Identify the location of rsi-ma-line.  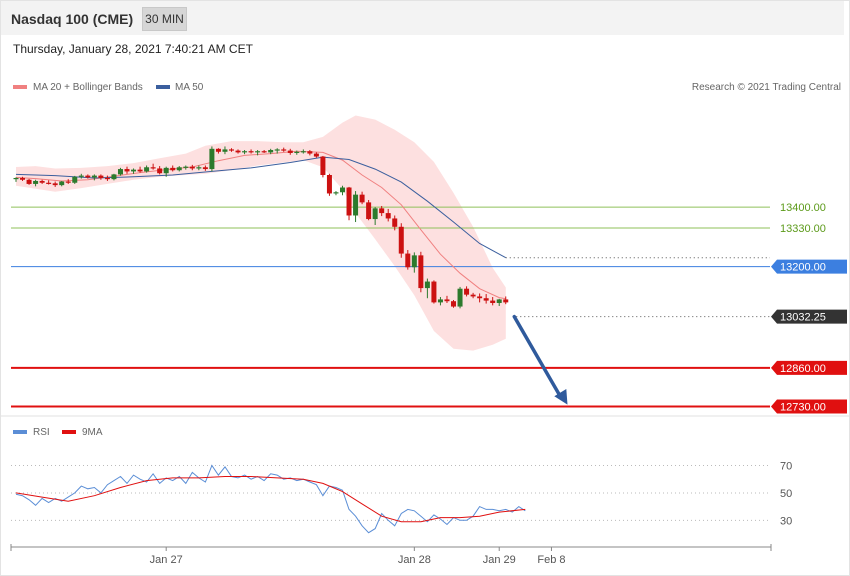
(270, 499).